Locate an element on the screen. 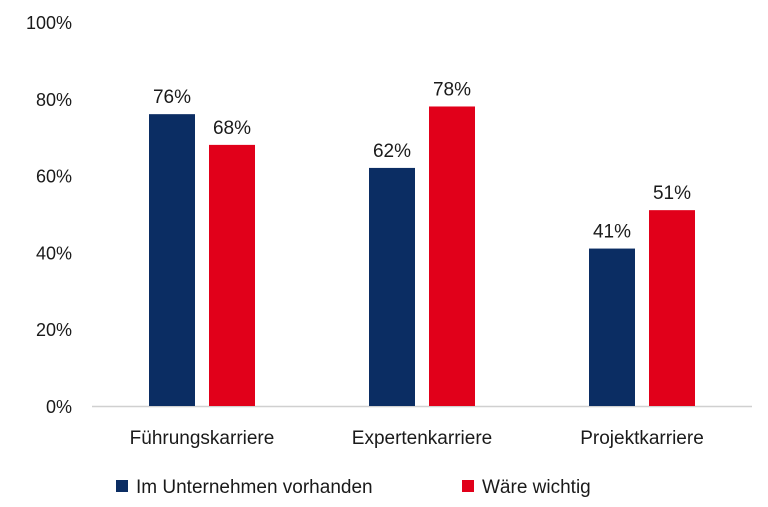 This screenshot has width=768, height=507. x-category-label: Führungskarriere is located at coordinates (202, 438).